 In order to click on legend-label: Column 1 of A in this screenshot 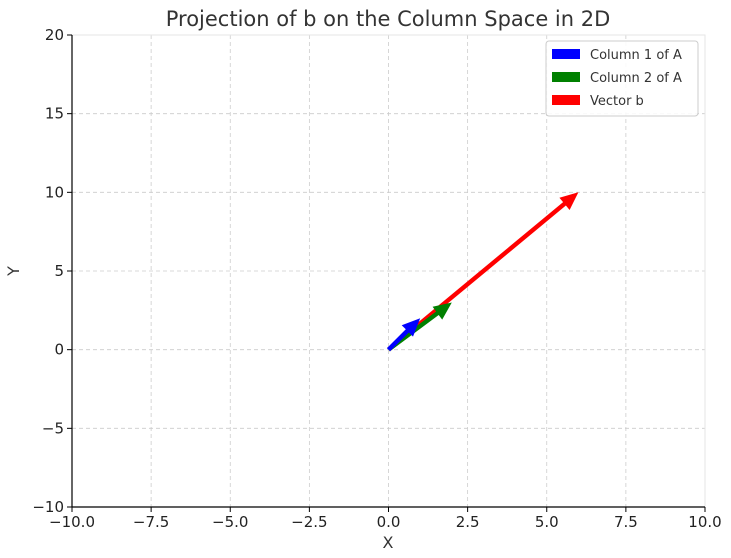, I will do `click(636, 55)`.